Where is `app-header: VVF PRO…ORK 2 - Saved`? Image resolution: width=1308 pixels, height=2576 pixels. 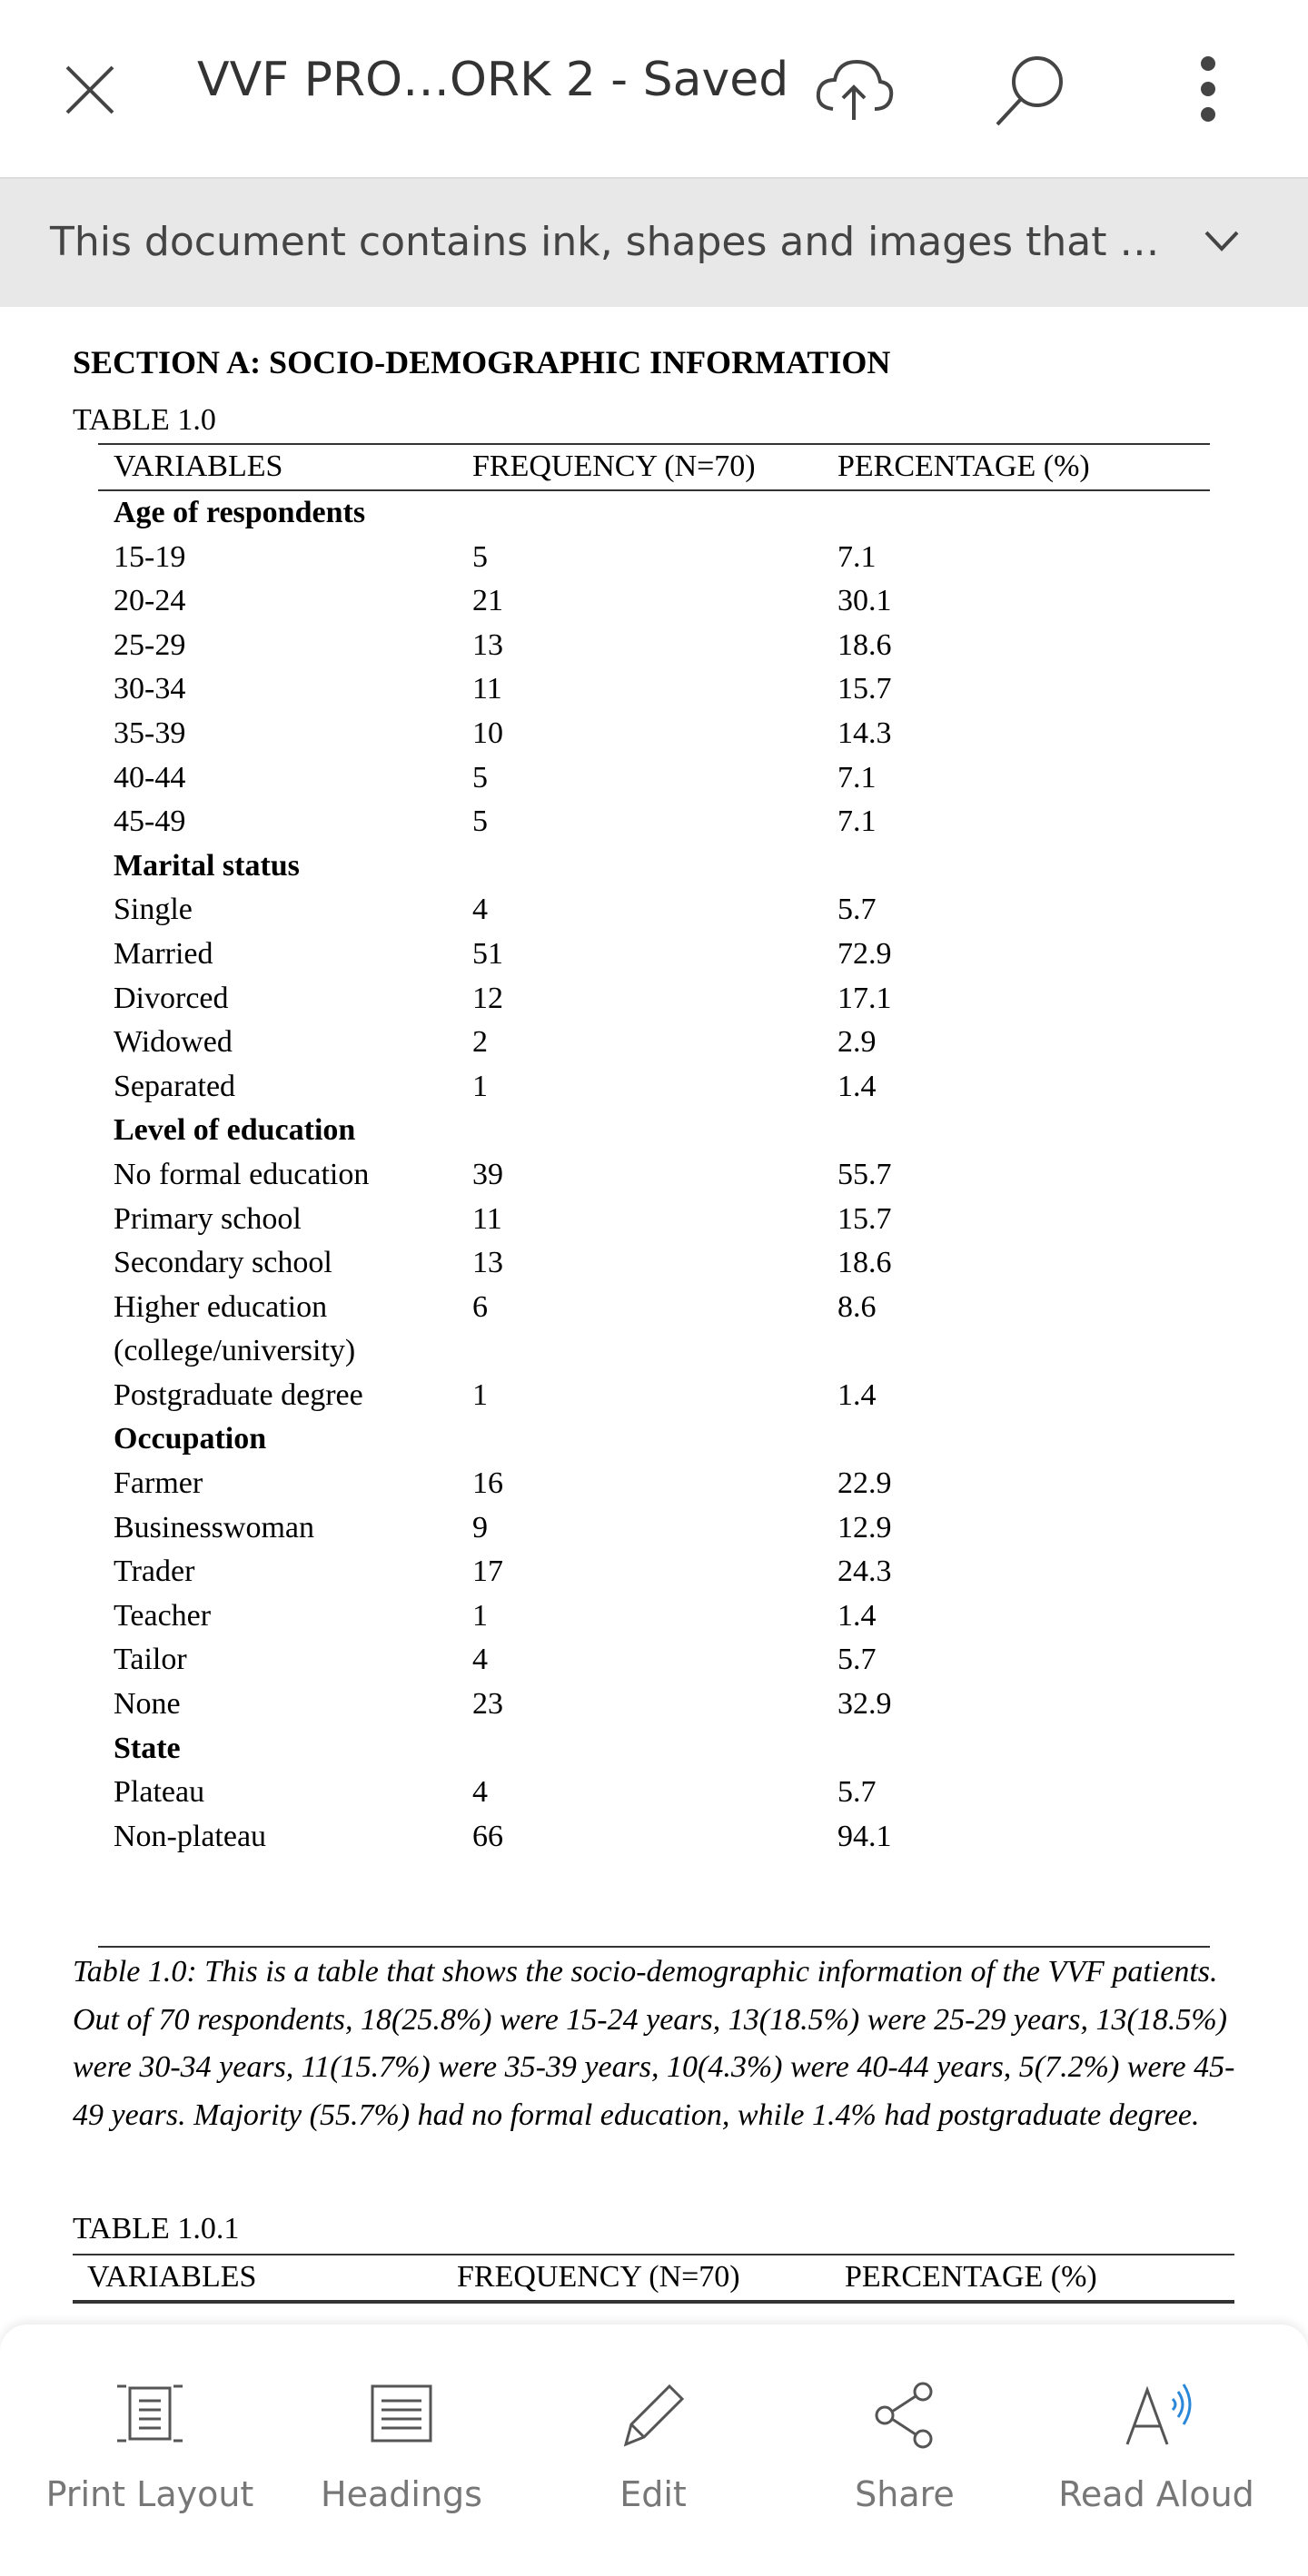
app-header: VVF PRO…ORK 2 - Saved is located at coordinates (654, 89).